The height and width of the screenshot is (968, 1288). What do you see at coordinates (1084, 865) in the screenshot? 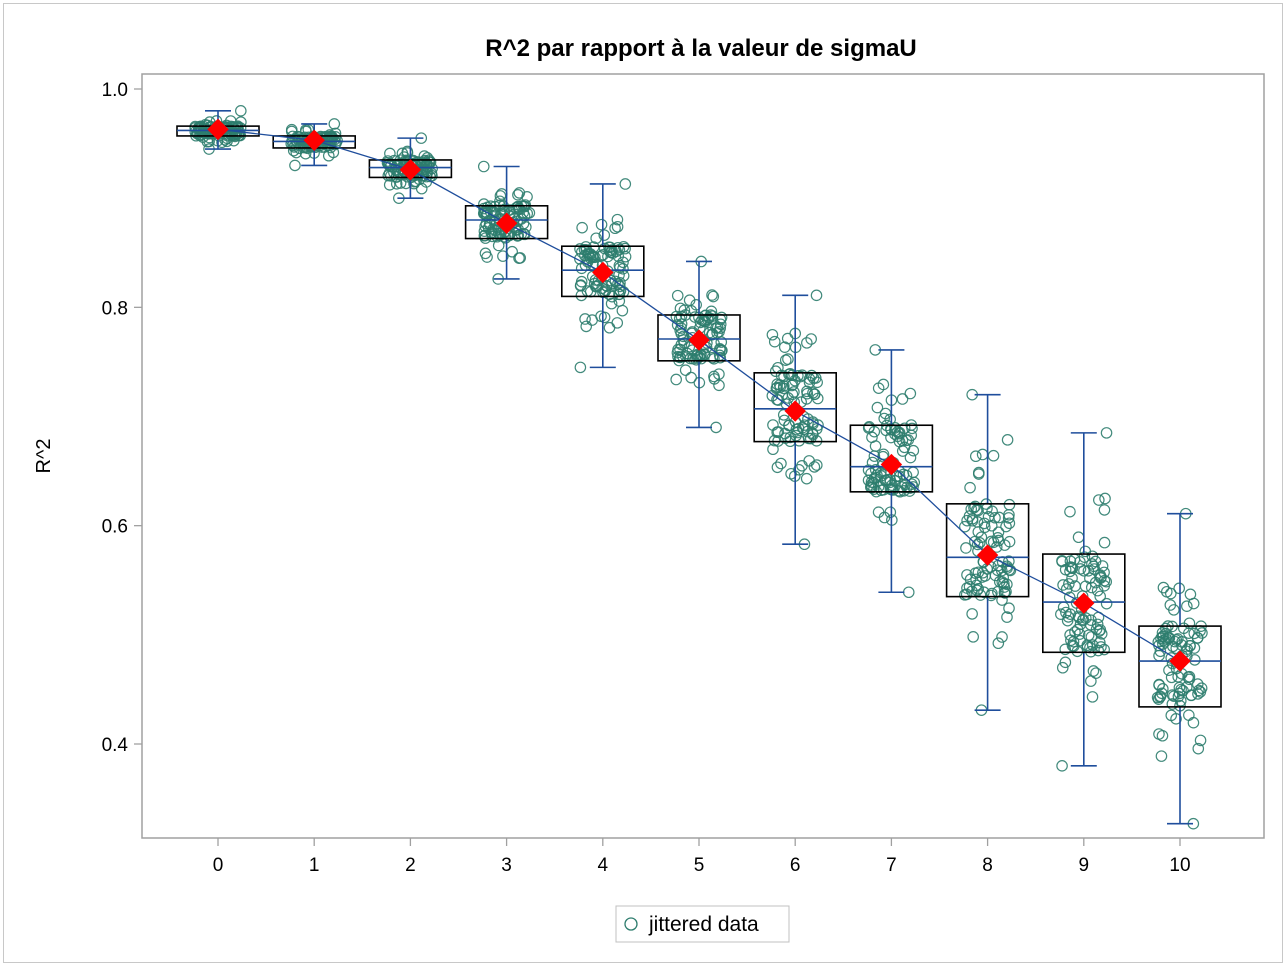
I see `x-tick-label: 9` at bounding box center [1084, 865].